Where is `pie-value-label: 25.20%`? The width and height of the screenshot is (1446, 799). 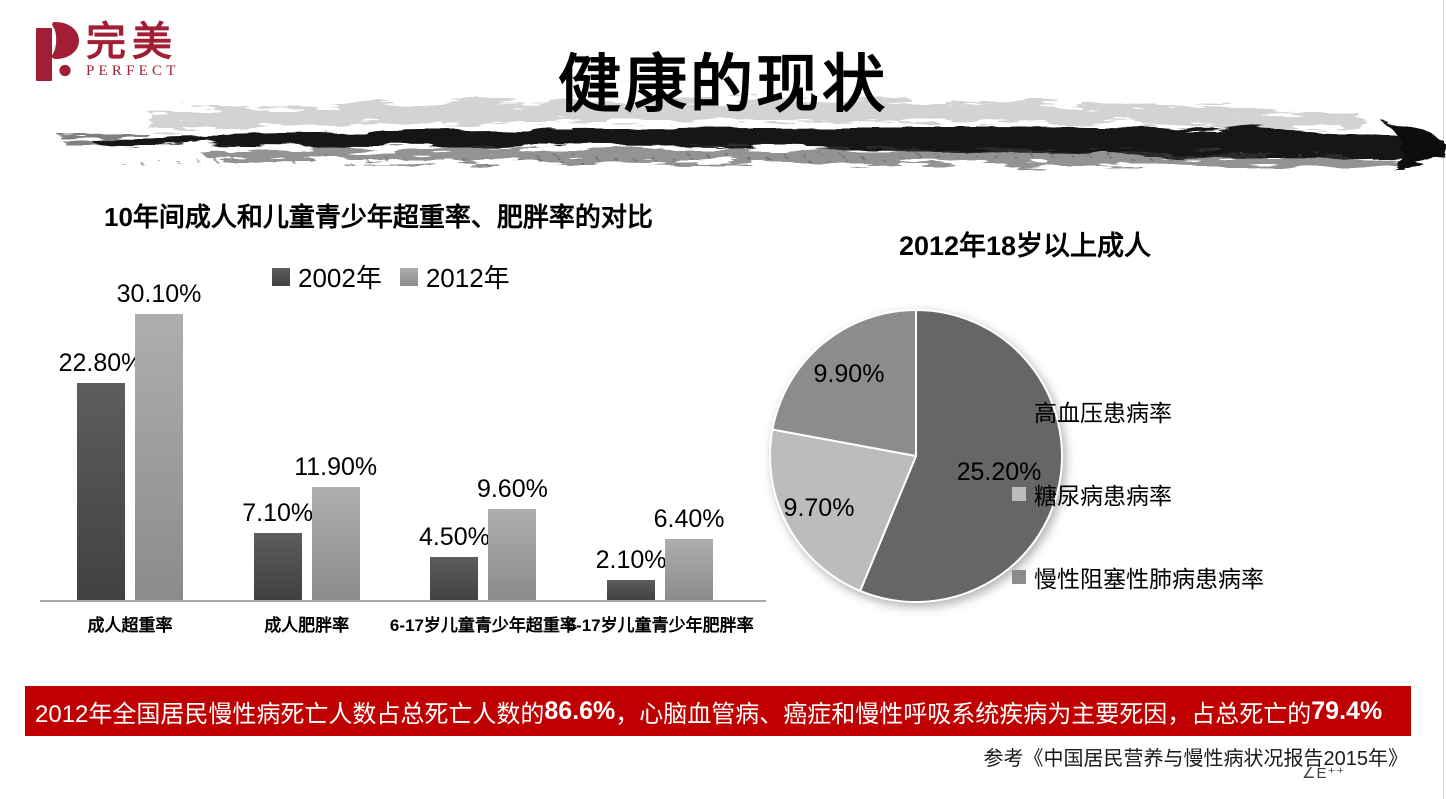 pie-value-label: 25.20% is located at coordinates (999, 472).